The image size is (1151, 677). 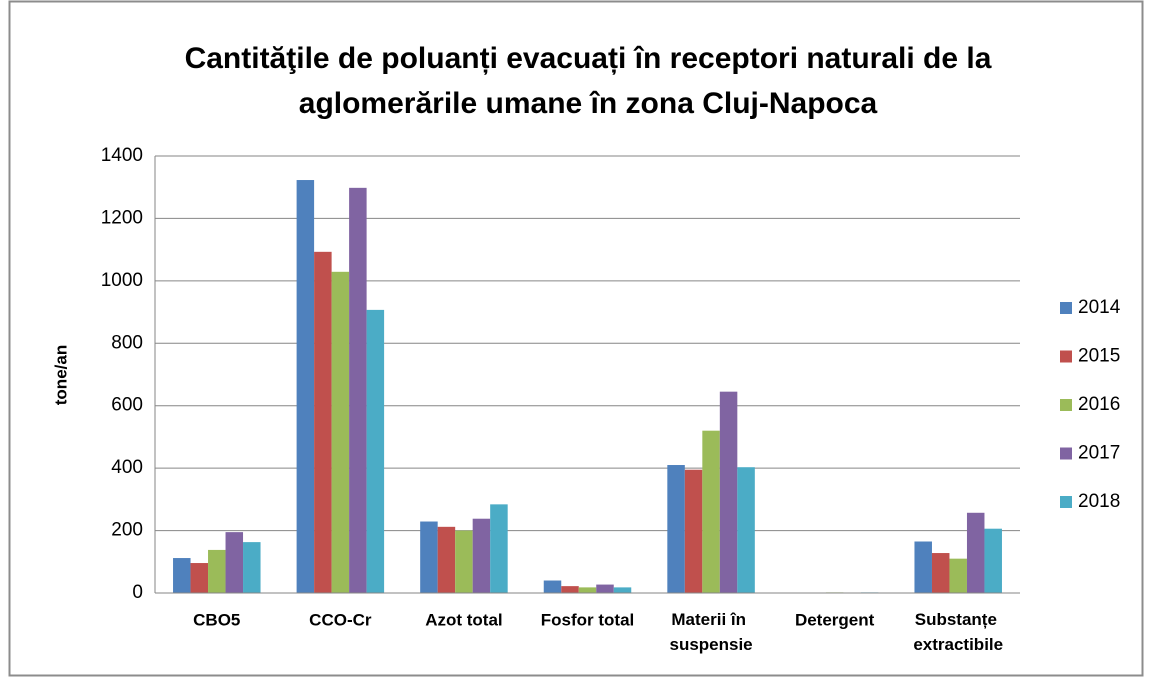 What do you see at coordinates (122, 280) in the screenshot?
I see `y-tick-label: 1000` at bounding box center [122, 280].